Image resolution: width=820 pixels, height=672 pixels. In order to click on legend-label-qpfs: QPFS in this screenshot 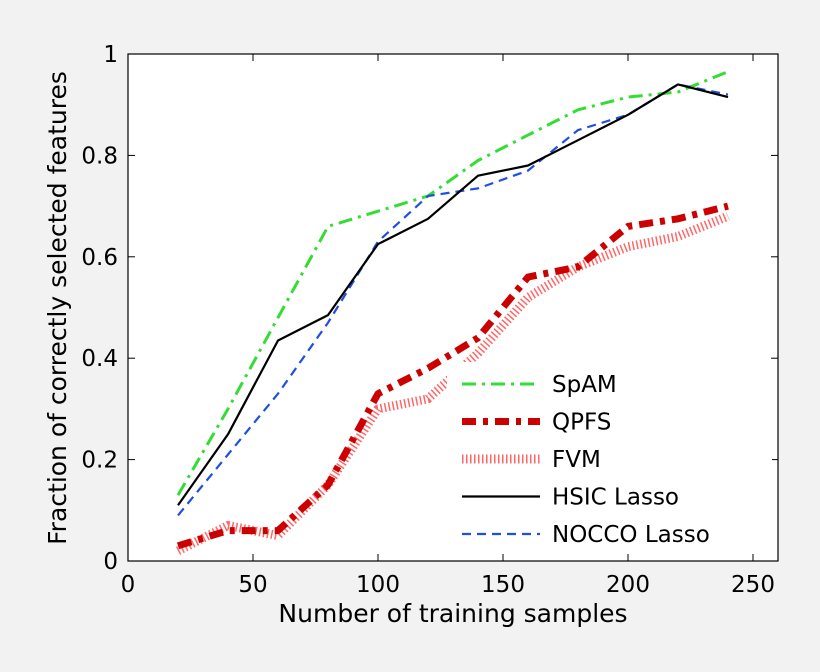, I will do `click(581, 423)`.